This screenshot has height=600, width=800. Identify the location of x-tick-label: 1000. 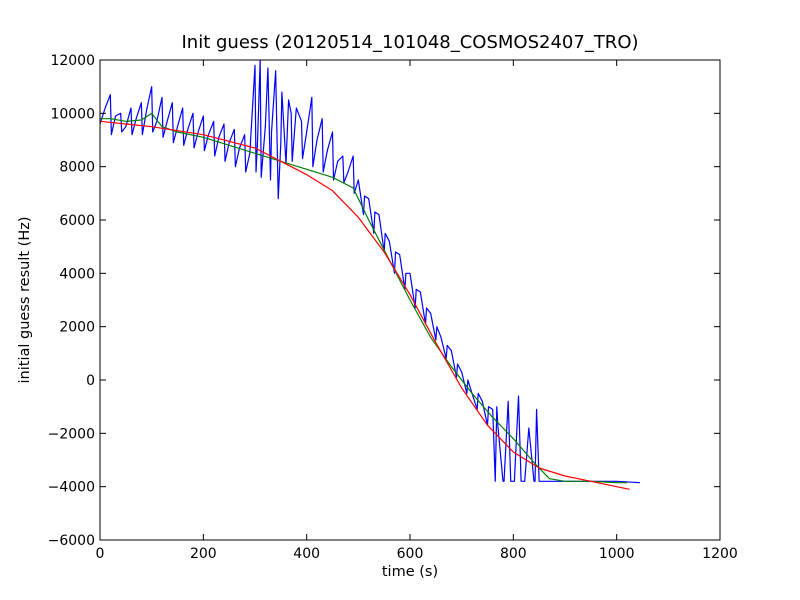
(617, 554).